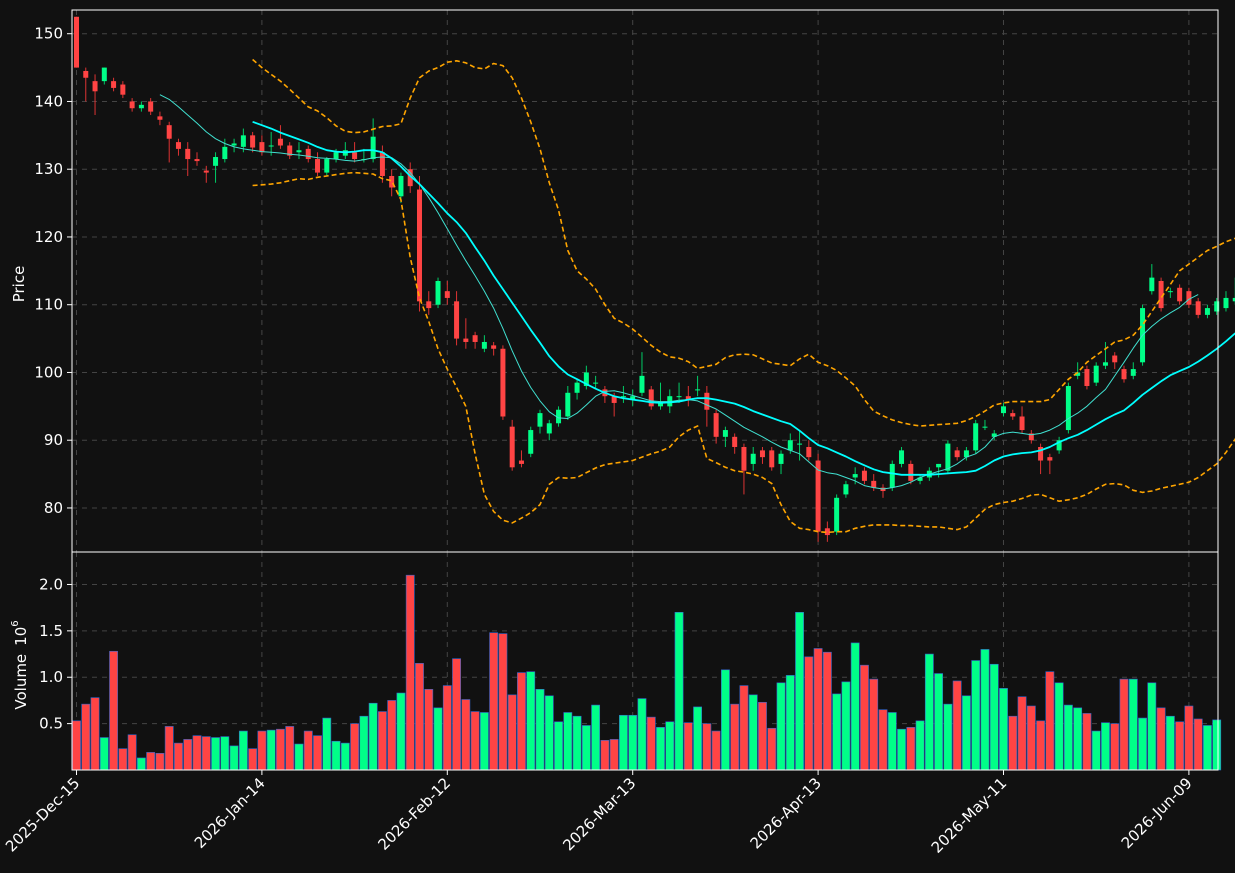 This screenshot has height=873, width=1235. I want to click on price-y-tick-label: 100, so click(48, 372).